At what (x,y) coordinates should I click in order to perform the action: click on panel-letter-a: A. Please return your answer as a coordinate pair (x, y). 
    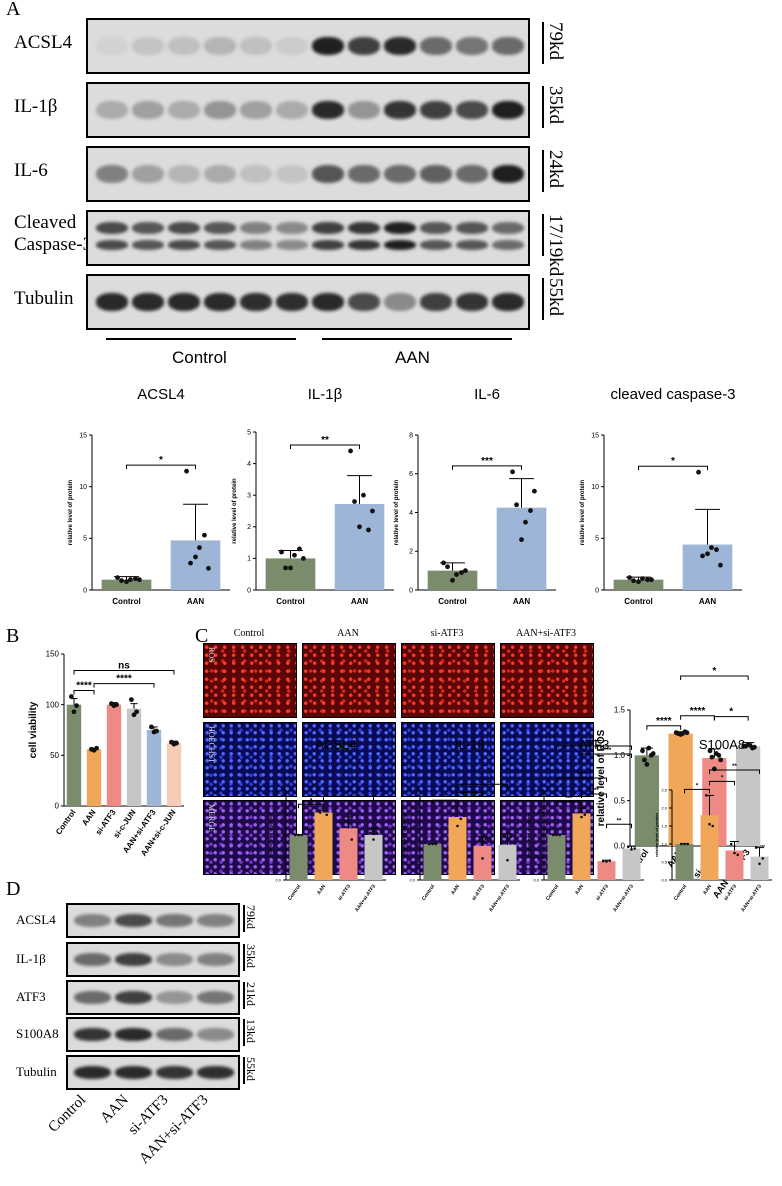
    Looking at the image, I should click on (13, 10).